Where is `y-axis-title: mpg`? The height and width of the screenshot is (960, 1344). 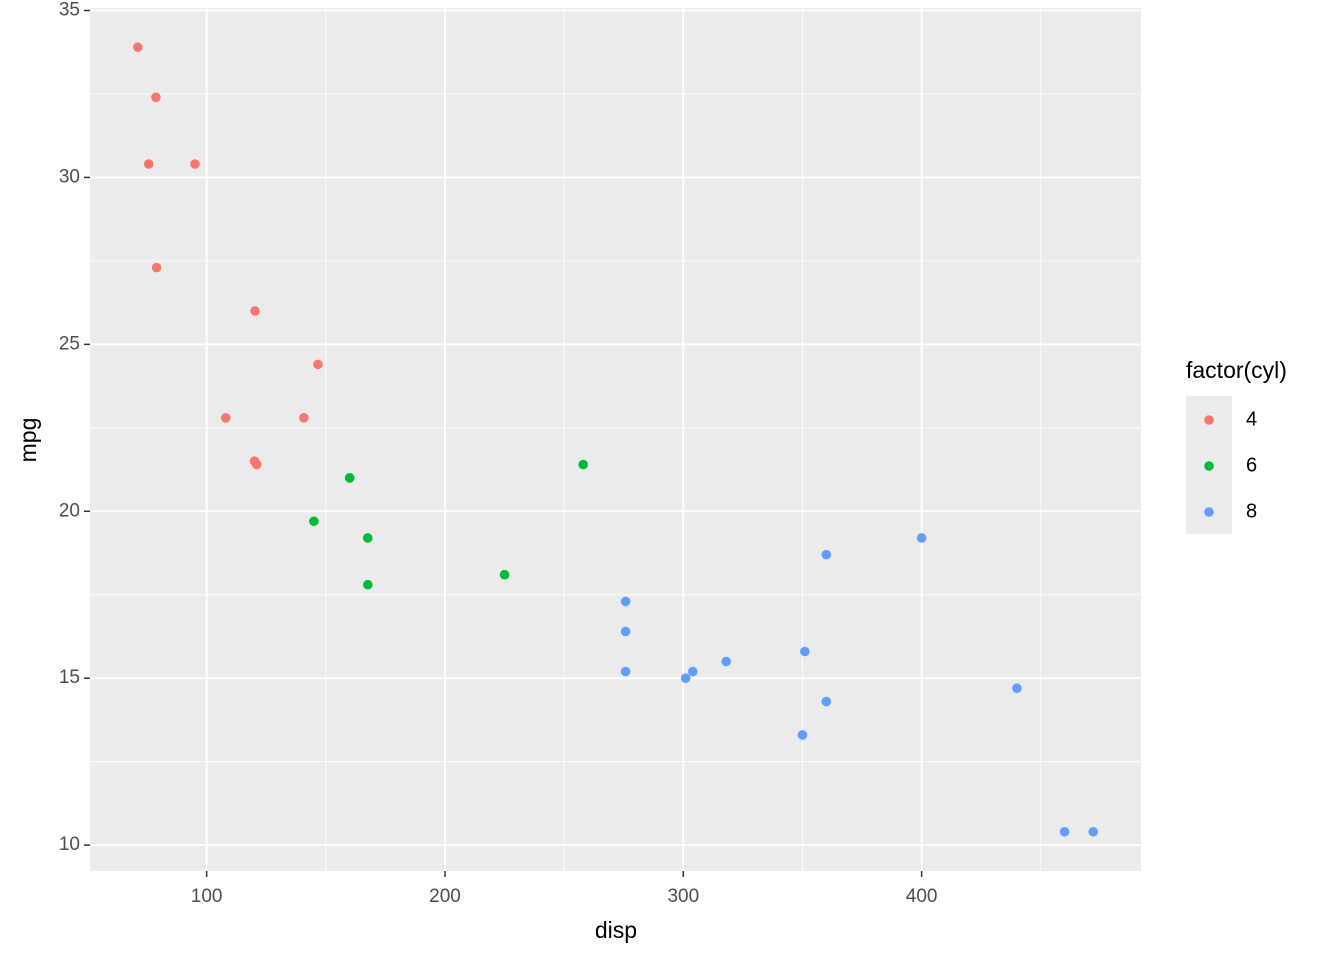
y-axis-title: mpg is located at coordinates (28, 440).